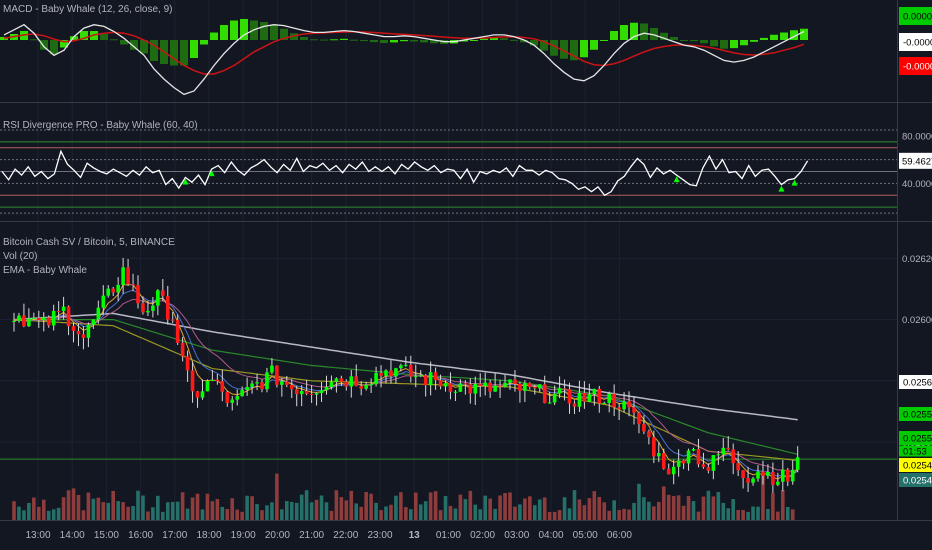 This screenshot has width=932, height=550. I want to click on time-tick-label: 18:00, so click(208, 535).